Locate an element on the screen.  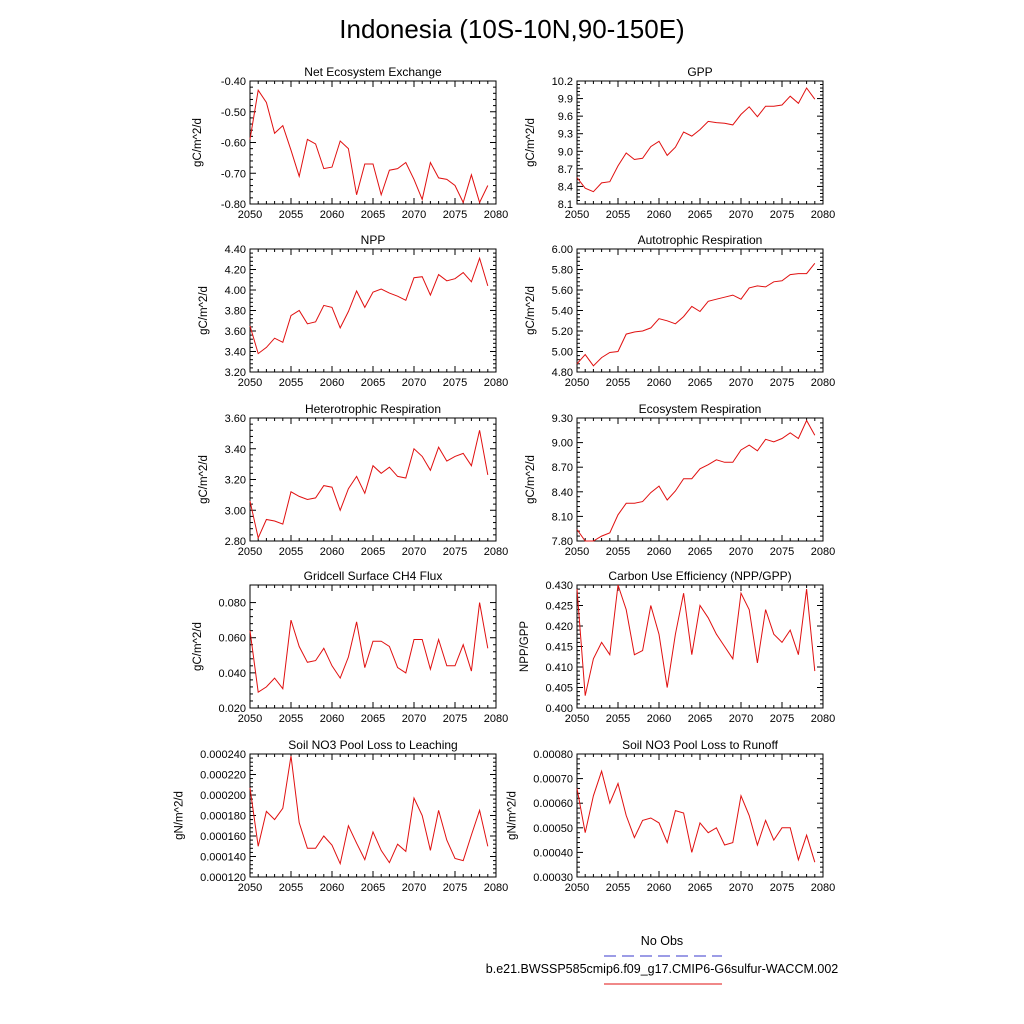
panel-gridcell-surface-ch4-flux-ytick-label: 0.080 is located at coordinates (232, 604).